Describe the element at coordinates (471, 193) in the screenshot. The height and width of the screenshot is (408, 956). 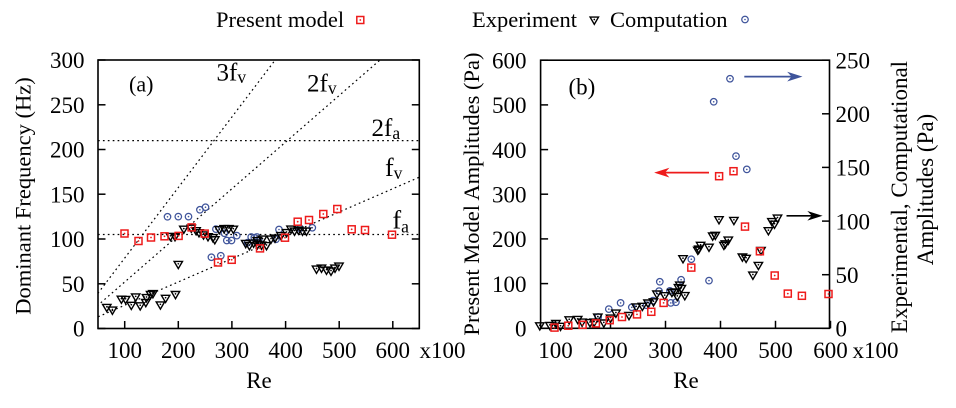
I see `svg-text: Present Model Amplitudes (Pa)` at that location.